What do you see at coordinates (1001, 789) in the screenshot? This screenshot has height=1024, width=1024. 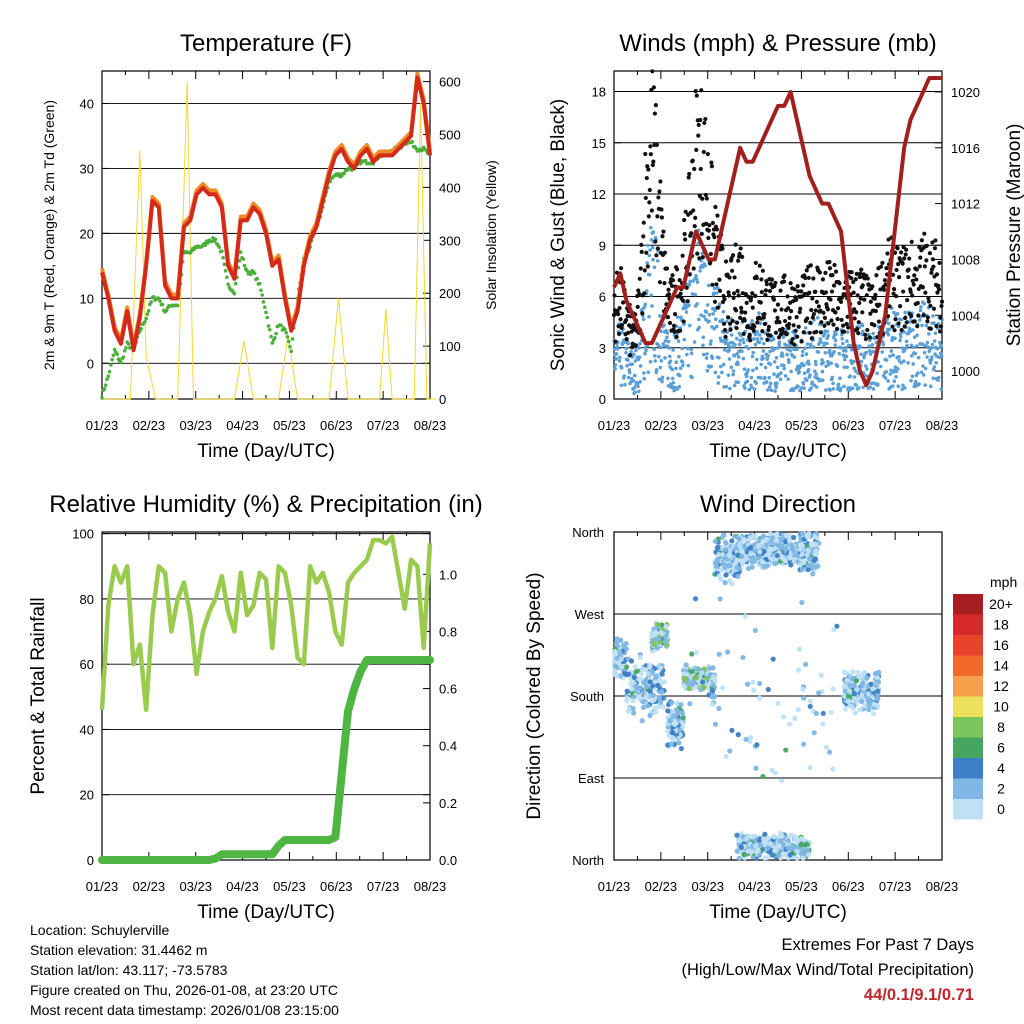 I see `legend-label: 2` at bounding box center [1001, 789].